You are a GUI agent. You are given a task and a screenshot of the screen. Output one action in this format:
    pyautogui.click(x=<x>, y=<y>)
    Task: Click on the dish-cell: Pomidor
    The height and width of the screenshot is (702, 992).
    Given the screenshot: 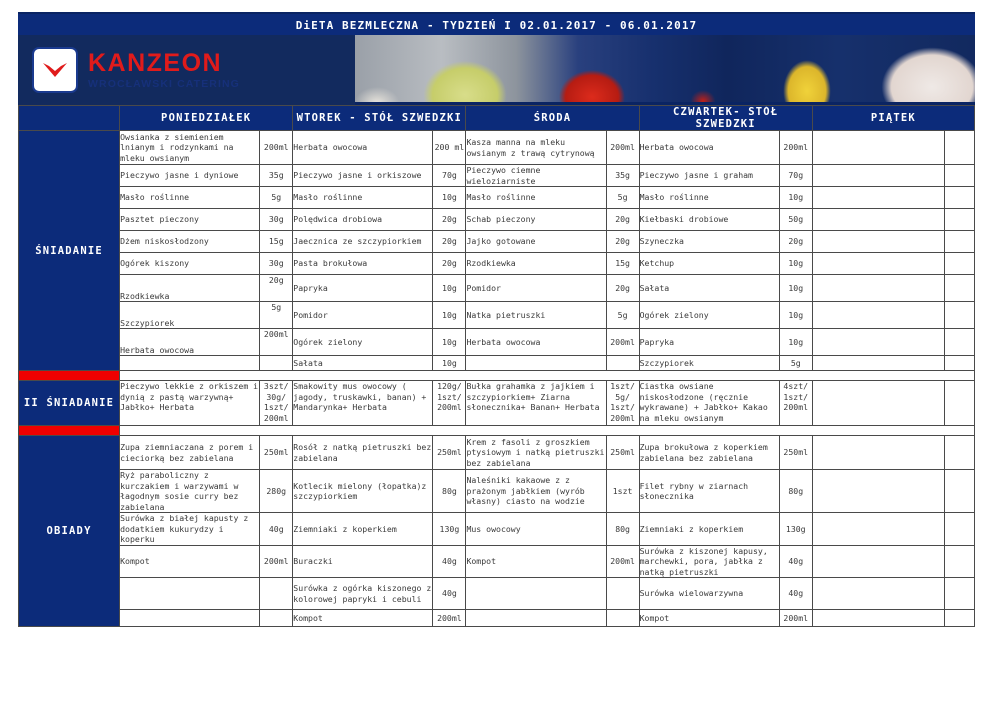 What is the action you would take?
    pyautogui.click(x=536, y=288)
    